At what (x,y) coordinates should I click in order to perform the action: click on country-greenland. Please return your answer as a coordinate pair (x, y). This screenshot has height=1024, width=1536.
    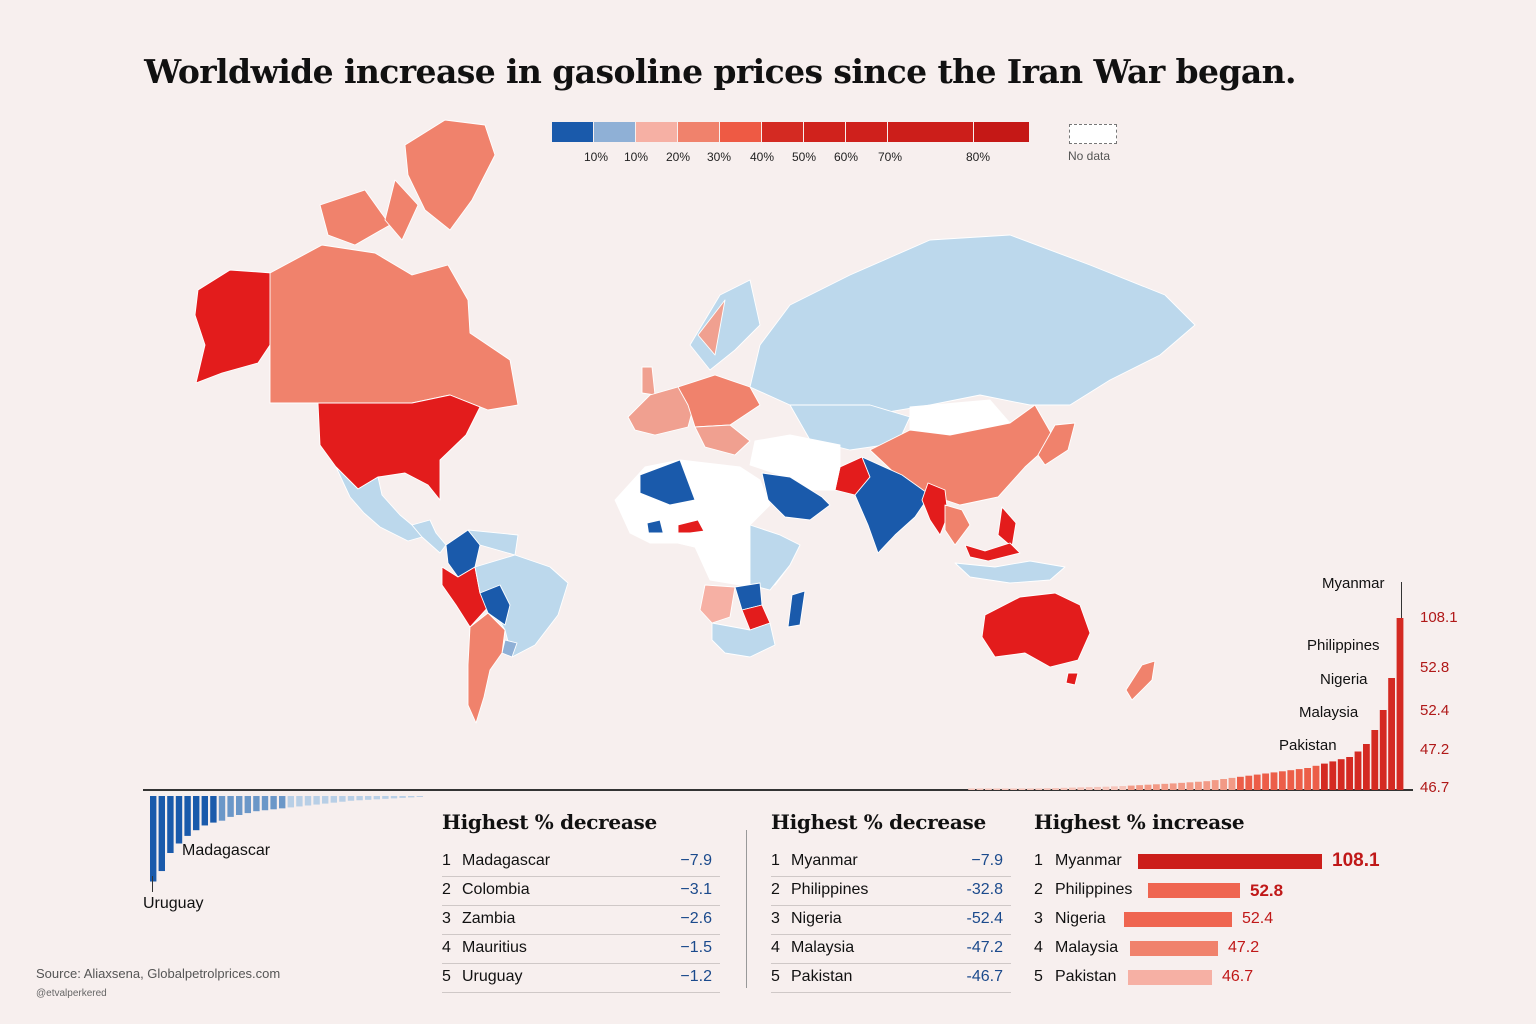
    Looking at the image, I should click on (450, 175).